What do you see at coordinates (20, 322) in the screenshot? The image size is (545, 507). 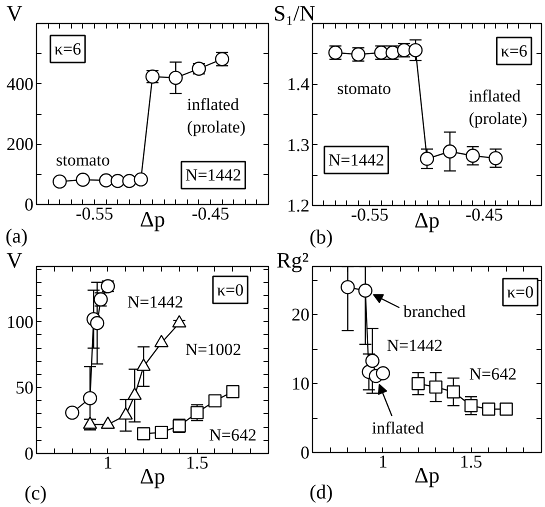 I see `y-tick-label: 100` at bounding box center [20, 322].